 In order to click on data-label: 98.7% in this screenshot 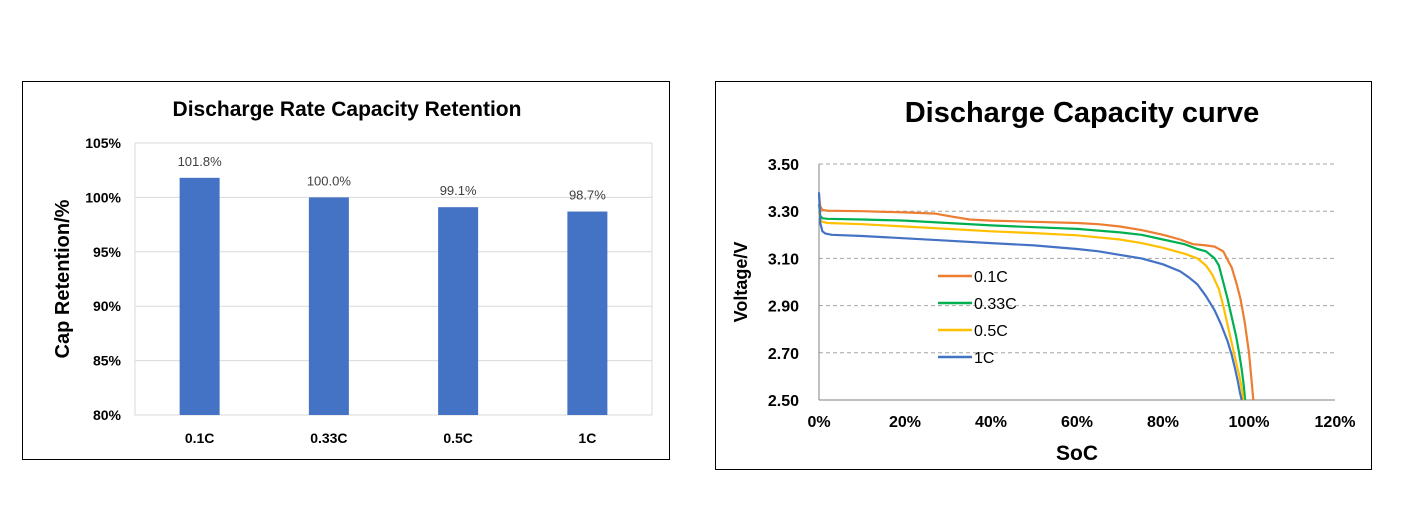, I will do `click(587, 195)`.